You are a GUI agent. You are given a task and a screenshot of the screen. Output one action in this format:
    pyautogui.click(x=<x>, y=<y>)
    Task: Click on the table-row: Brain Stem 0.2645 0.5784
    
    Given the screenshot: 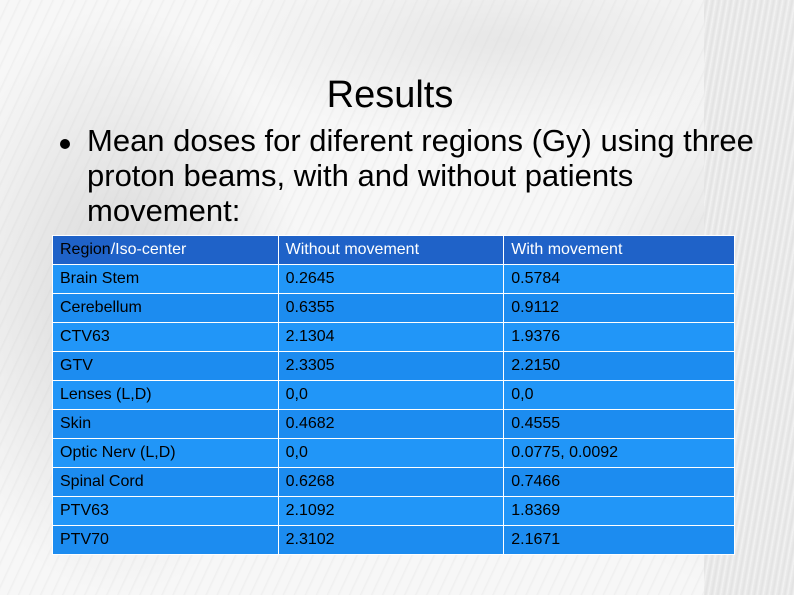 What is the action you would take?
    pyautogui.click(x=393, y=279)
    